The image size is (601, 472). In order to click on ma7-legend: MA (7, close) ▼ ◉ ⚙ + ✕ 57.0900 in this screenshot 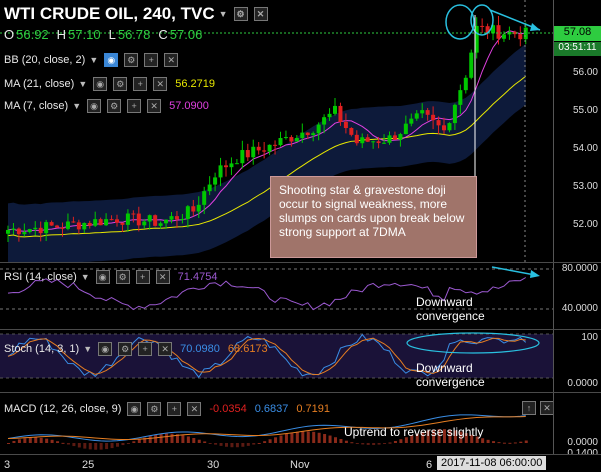, I will do `click(106, 106)`.